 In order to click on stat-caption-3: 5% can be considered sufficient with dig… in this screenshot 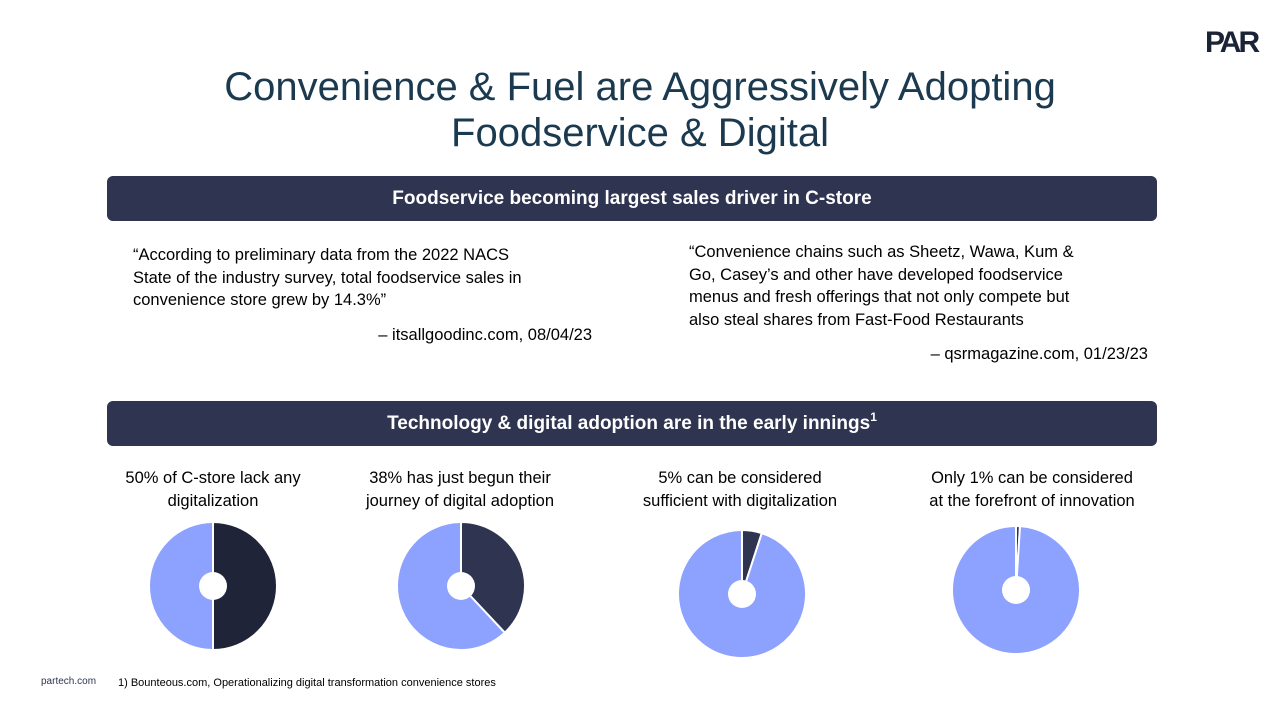, I will do `click(740, 490)`.